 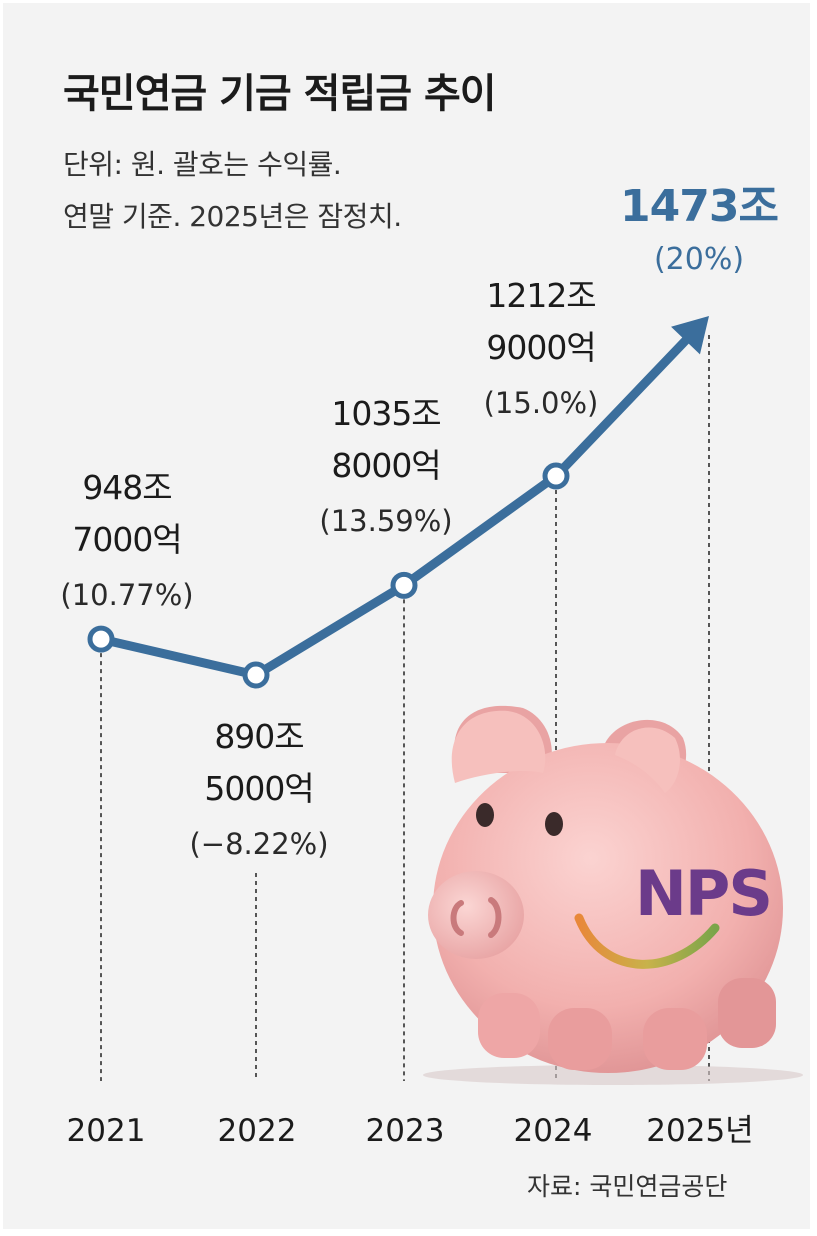 I want to click on data-label-amount: 1212조, so click(x=540, y=295).